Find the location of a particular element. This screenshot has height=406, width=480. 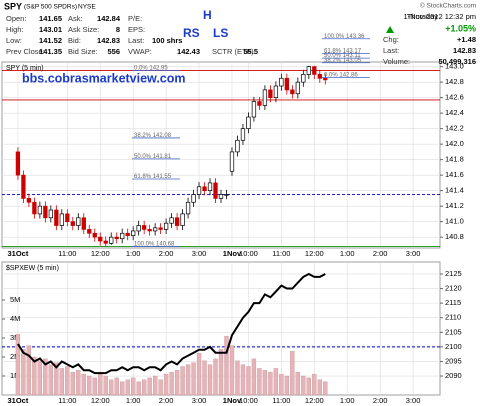

quote-value: 8 is located at coordinates (118, 29).